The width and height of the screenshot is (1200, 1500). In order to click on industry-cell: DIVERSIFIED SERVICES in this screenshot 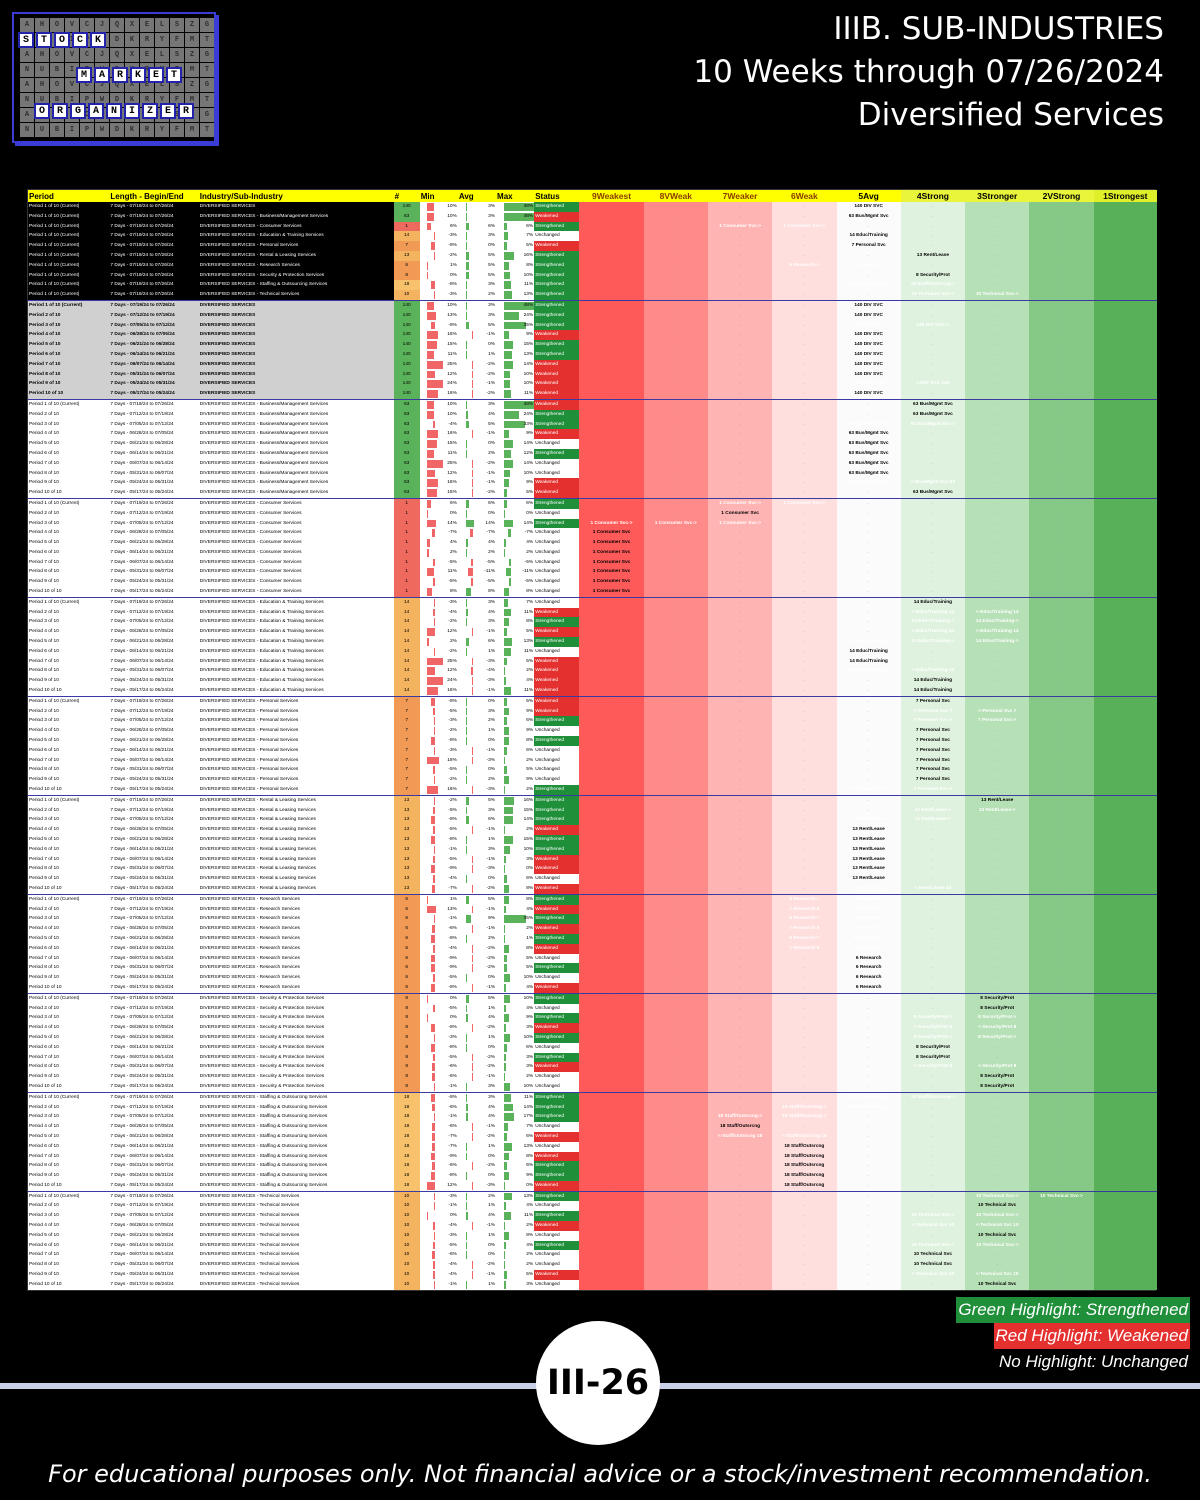, I will do `click(296, 394)`.